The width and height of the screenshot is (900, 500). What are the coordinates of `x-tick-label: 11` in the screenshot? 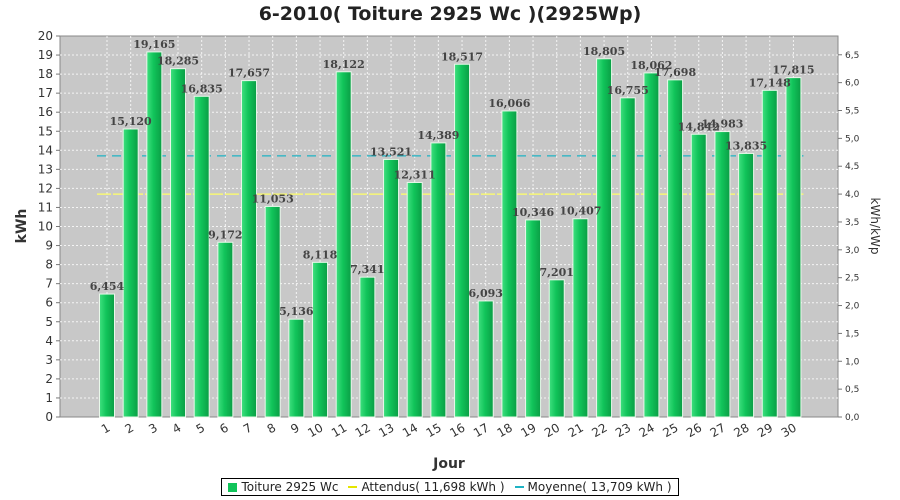 It's located at (339, 430).